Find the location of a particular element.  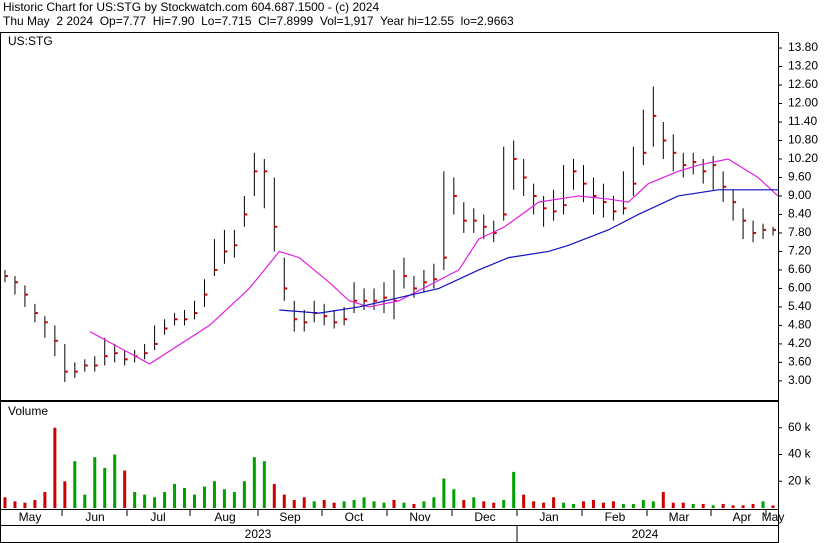

y-tick-label: 12.60 is located at coordinates (803, 84).